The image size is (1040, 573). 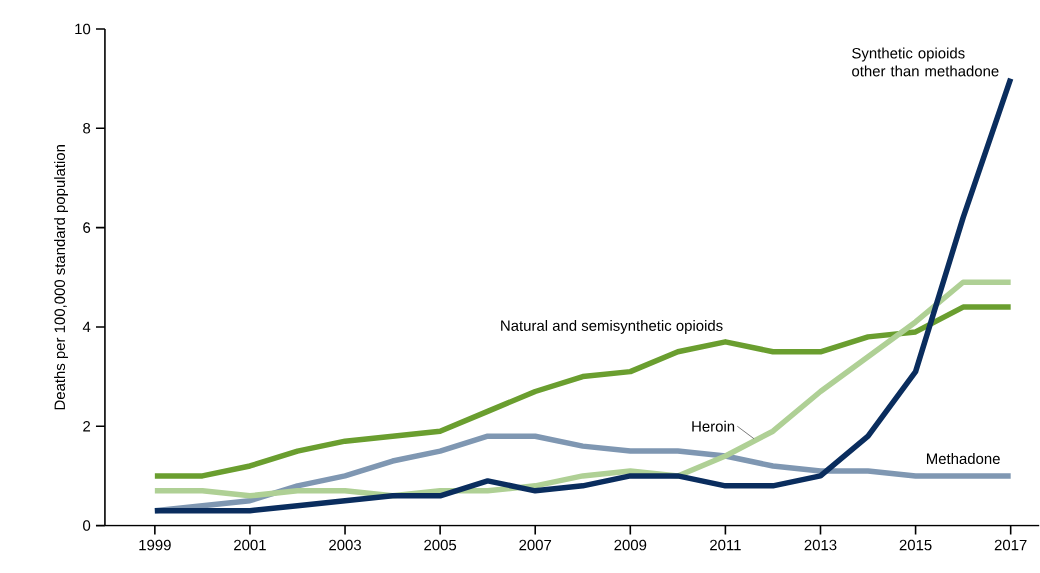 What do you see at coordinates (820, 545) in the screenshot?
I see `x-tick-label: 2013` at bounding box center [820, 545].